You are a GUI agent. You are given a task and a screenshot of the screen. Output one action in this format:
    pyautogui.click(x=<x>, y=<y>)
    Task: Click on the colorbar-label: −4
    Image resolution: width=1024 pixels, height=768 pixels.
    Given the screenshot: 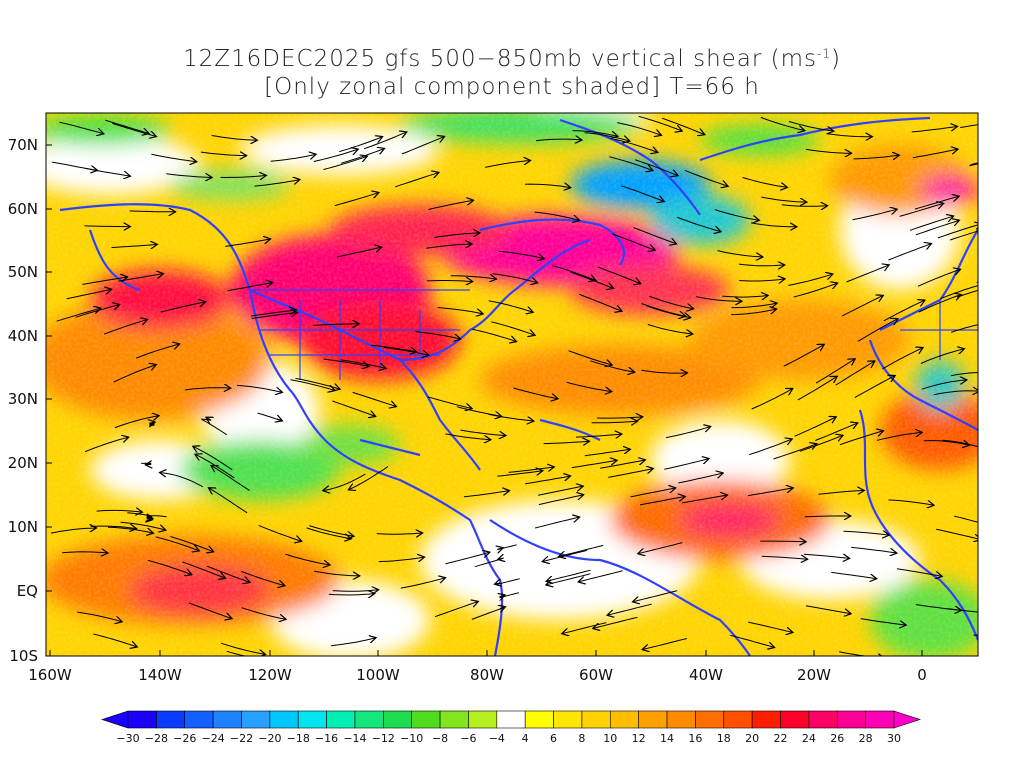 What is the action you would take?
    pyautogui.click(x=497, y=738)
    